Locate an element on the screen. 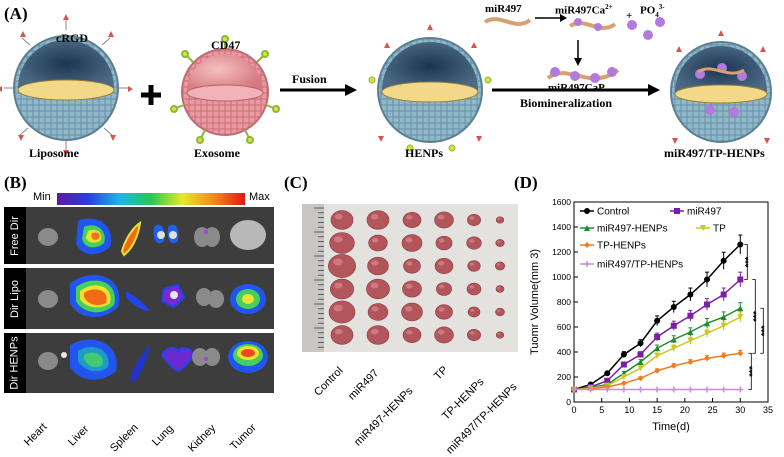  po4-label: PO43- is located at coordinates (652, 11).